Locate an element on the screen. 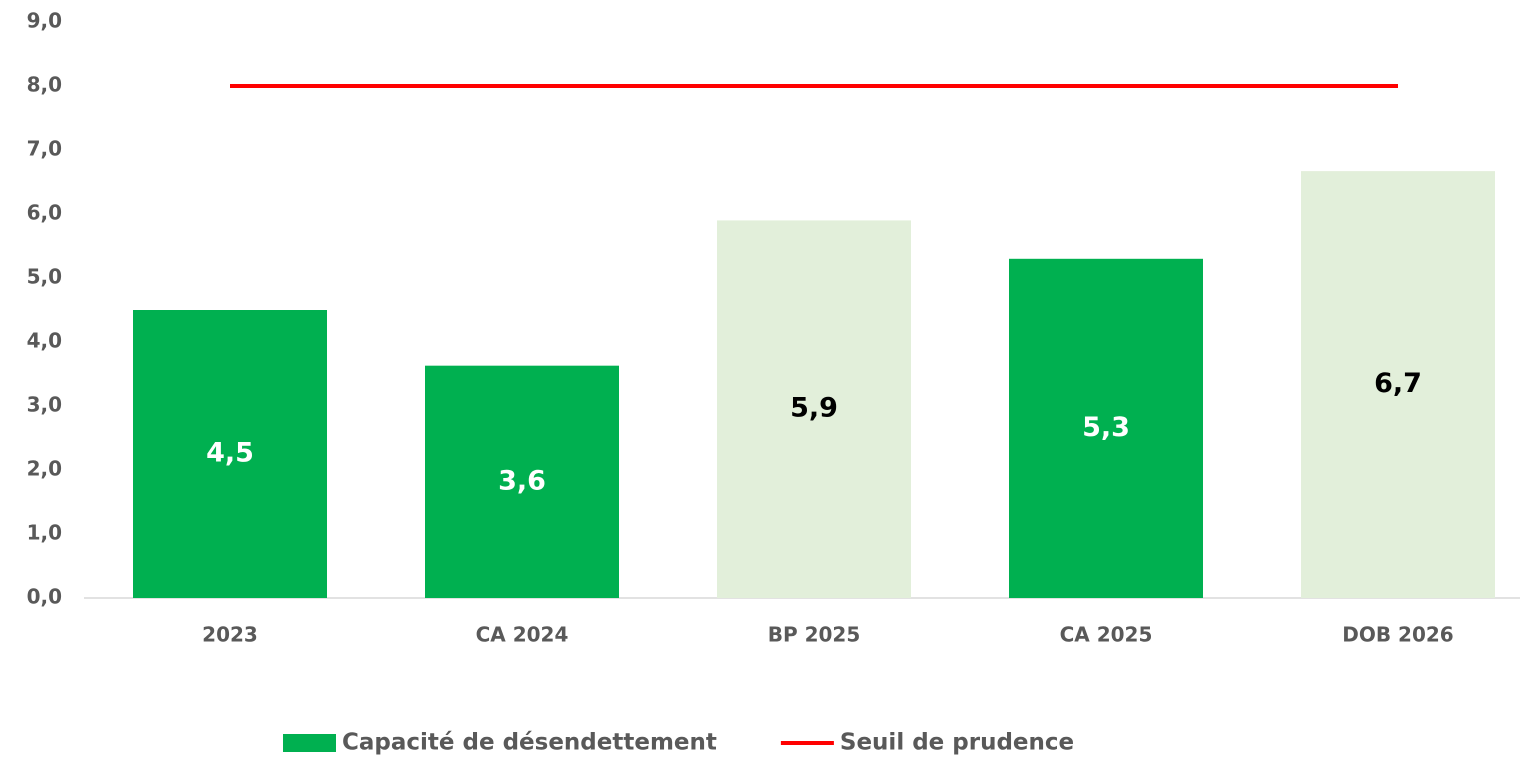 This screenshot has height=758, width=1522. legend-label: Capacité de désendettement is located at coordinates (529, 743).